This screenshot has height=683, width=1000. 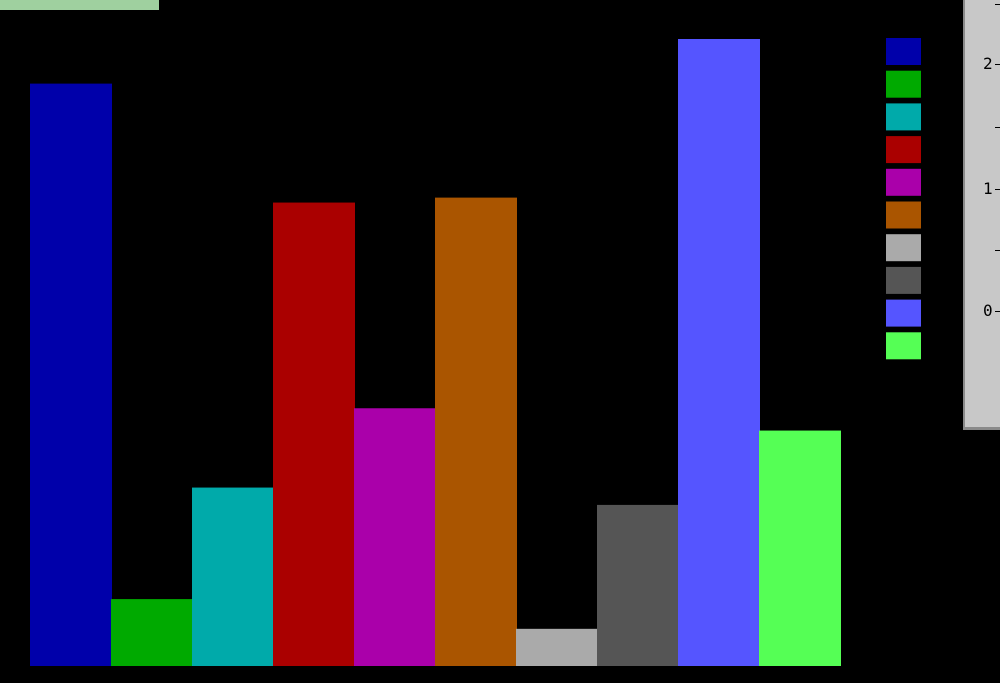 I want to click on side-axis-tick-0: 0, so click(x=988, y=310).